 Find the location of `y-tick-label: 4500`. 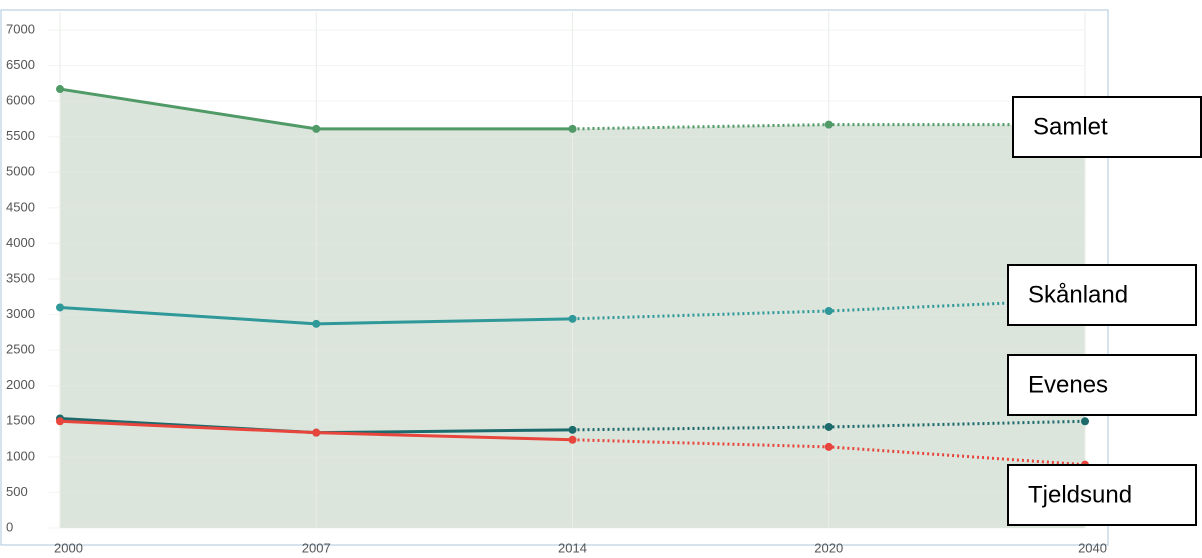

y-tick-label: 4500 is located at coordinates (20, 206).